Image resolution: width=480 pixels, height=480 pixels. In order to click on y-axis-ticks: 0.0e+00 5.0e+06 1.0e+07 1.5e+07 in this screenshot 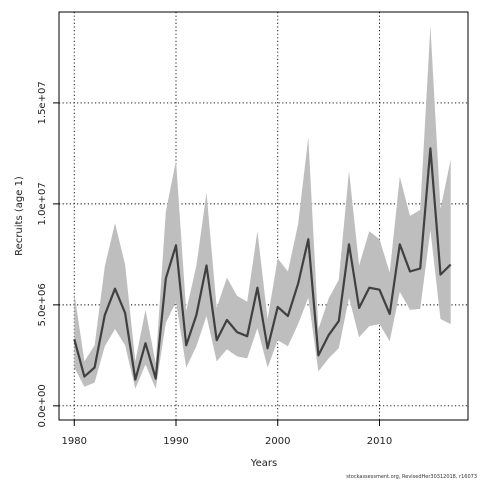, I will do `click(48, 254)`.